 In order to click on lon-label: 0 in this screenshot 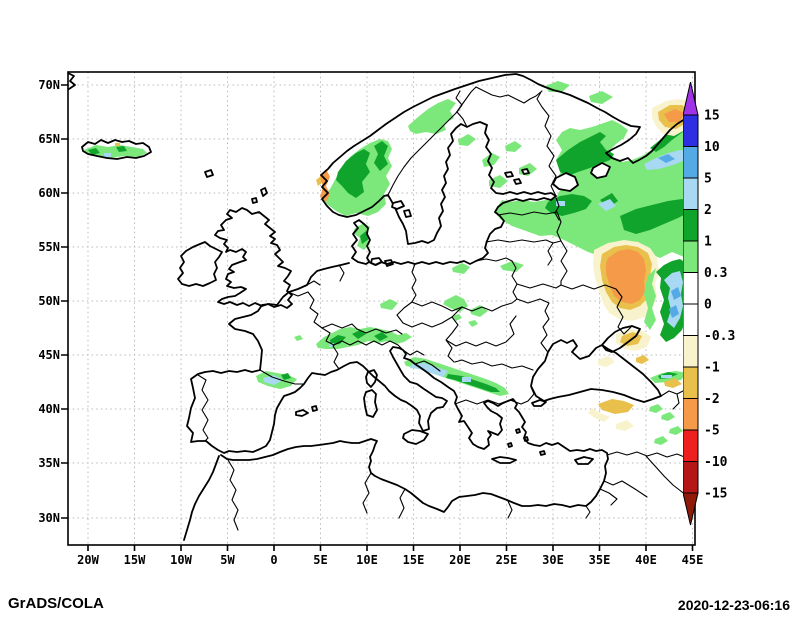, I will do `click(273, 560)`.